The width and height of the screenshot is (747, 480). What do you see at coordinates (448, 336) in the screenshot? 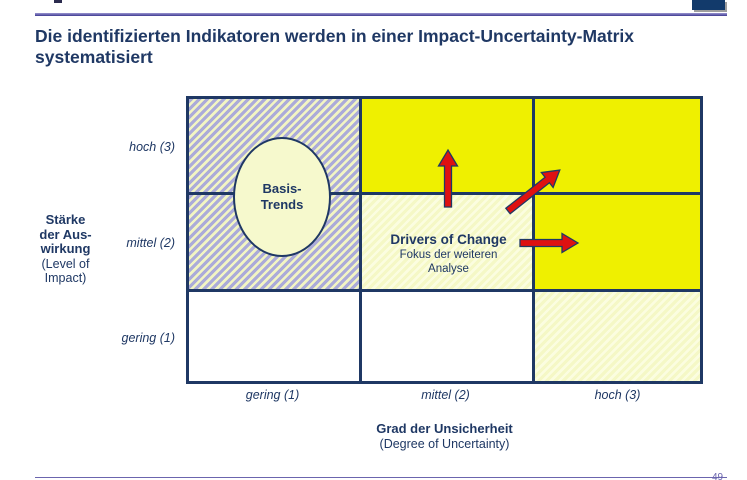
I see `matrix-cell-gering-mittel` at bounding box center [448, 336].